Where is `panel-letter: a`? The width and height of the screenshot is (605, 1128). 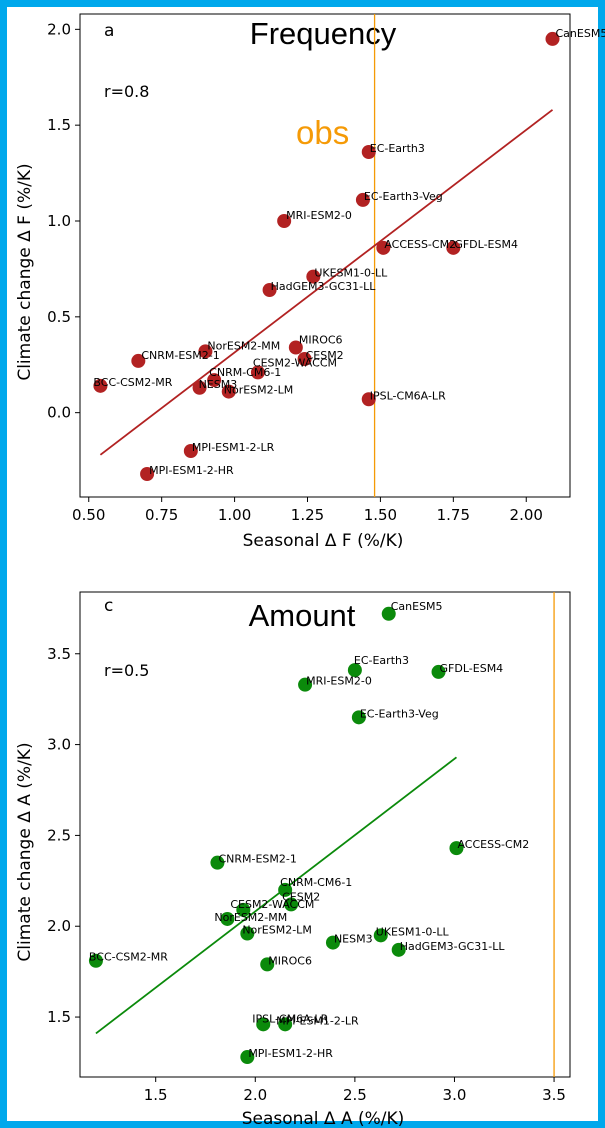
panel-letter: a is located at coordinates (109, 31).